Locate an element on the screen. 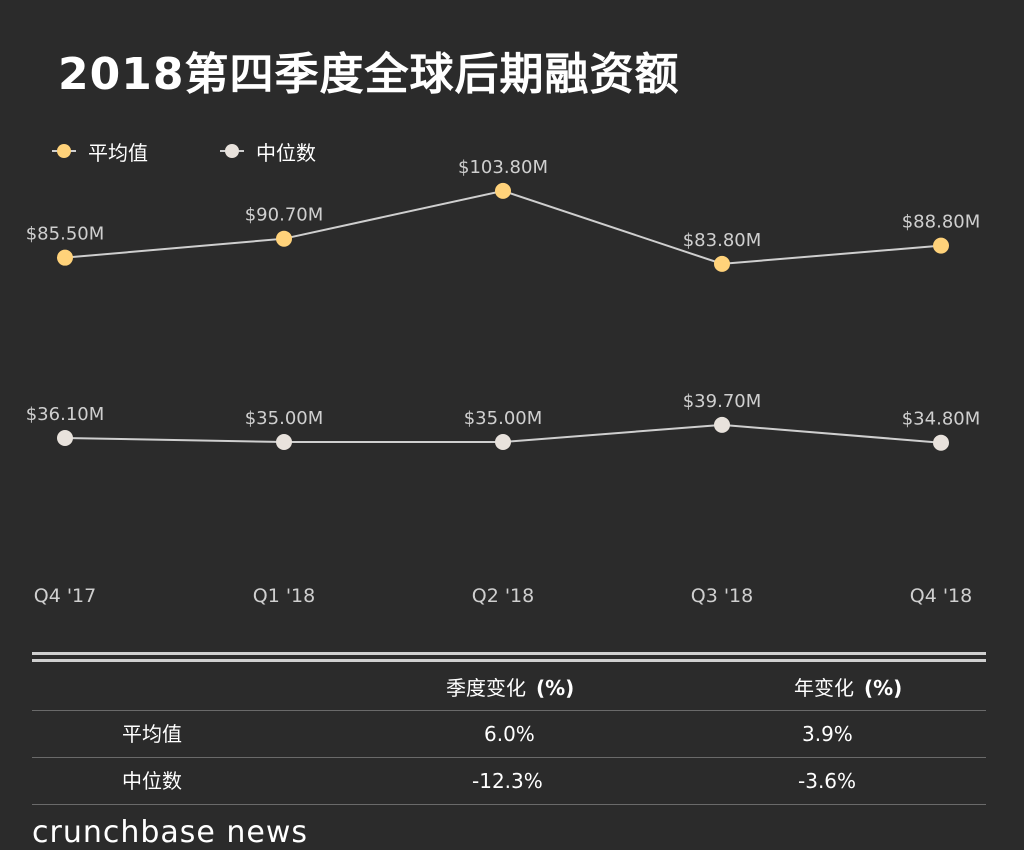 The width and height of the screenshot is (1024, 850). data-label-0-3: $83.80M is located at coordinates (722, 240).